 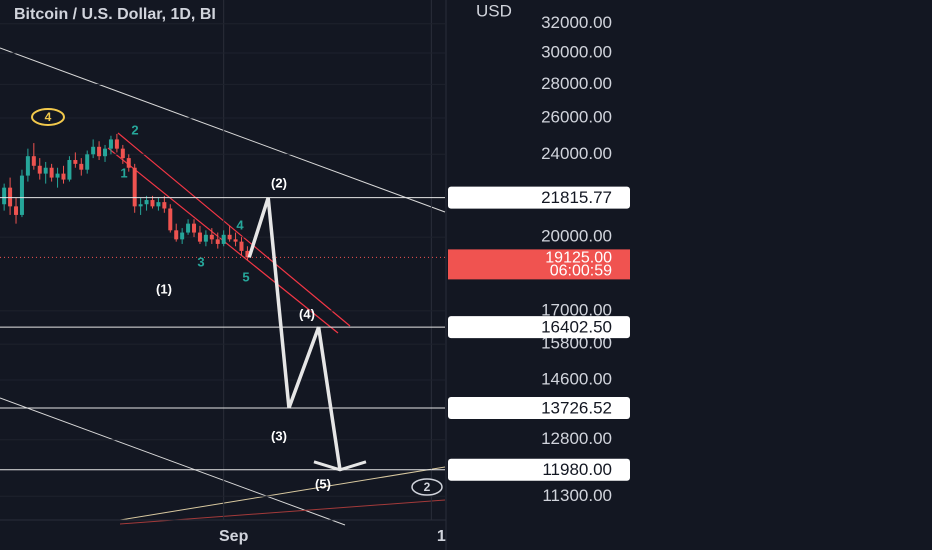 I want to click on wave-label: 1, so click(x=123, y=172).